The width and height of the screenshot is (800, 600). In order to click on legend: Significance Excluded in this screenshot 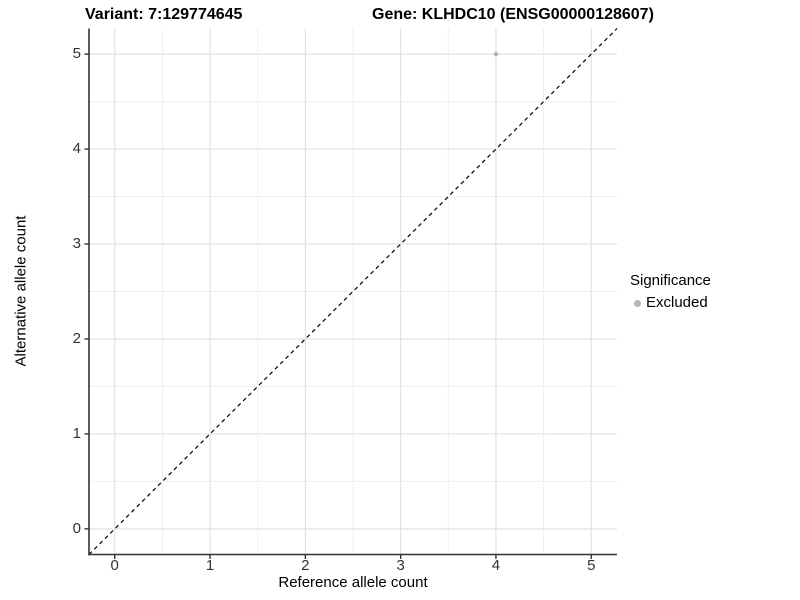, I will do `click(670, 291)`.